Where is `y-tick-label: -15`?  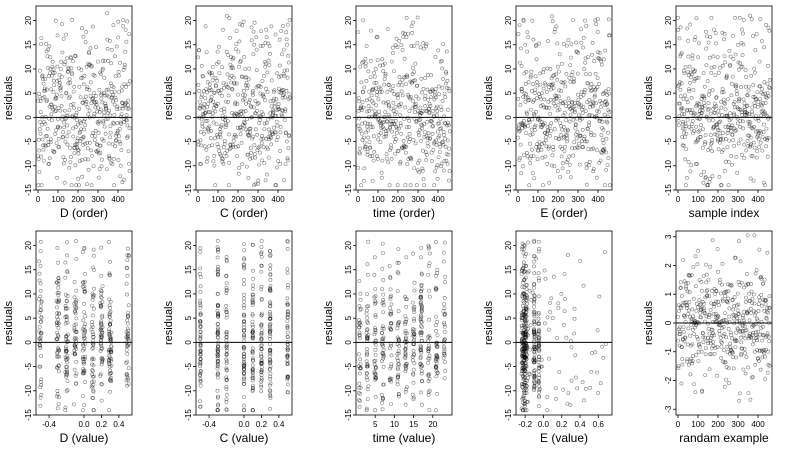 y-tick-label: -15 is located at coordinates (188, 415).